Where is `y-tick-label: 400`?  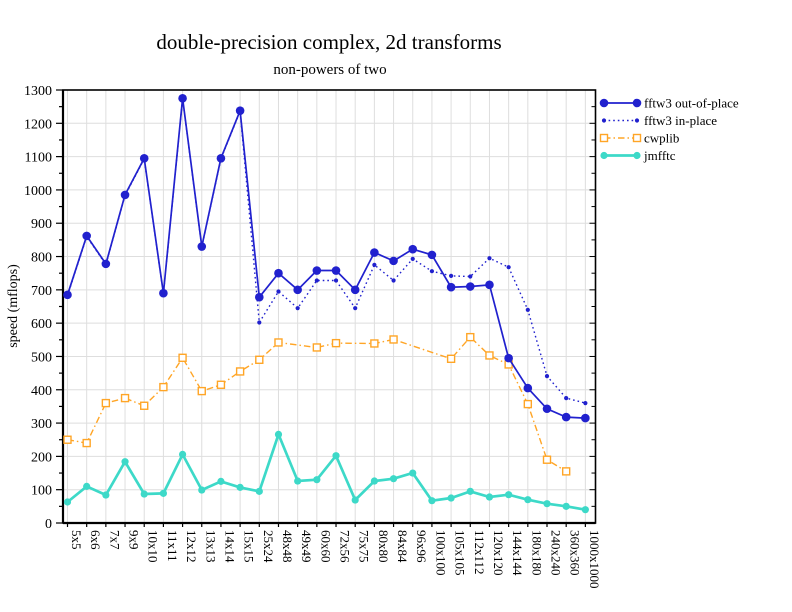 y-tick-label: 400 is located at coordinates (41, 391).